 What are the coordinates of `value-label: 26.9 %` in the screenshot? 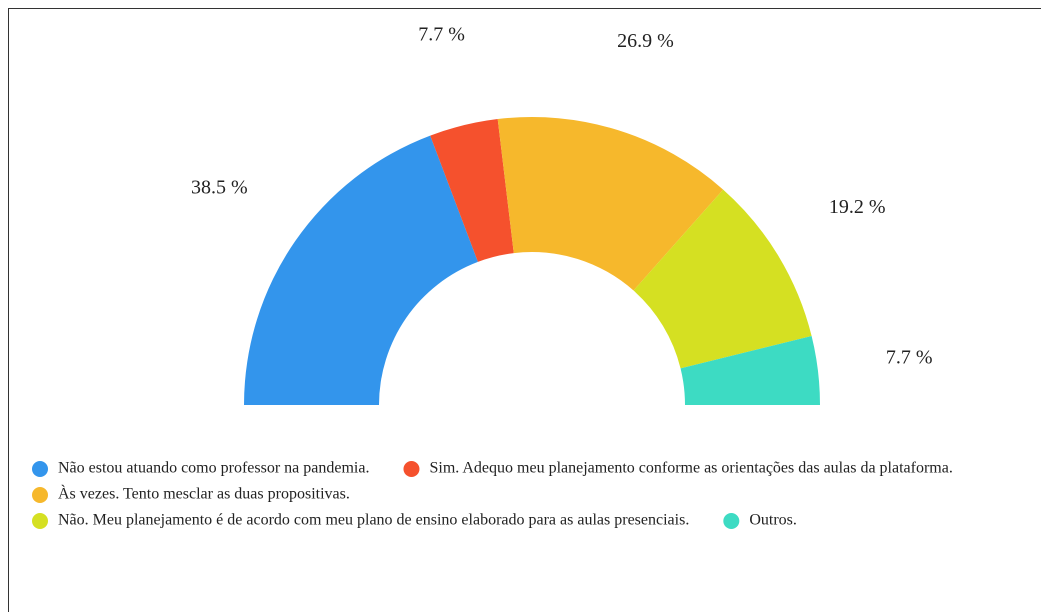 It's located at (645, 41).